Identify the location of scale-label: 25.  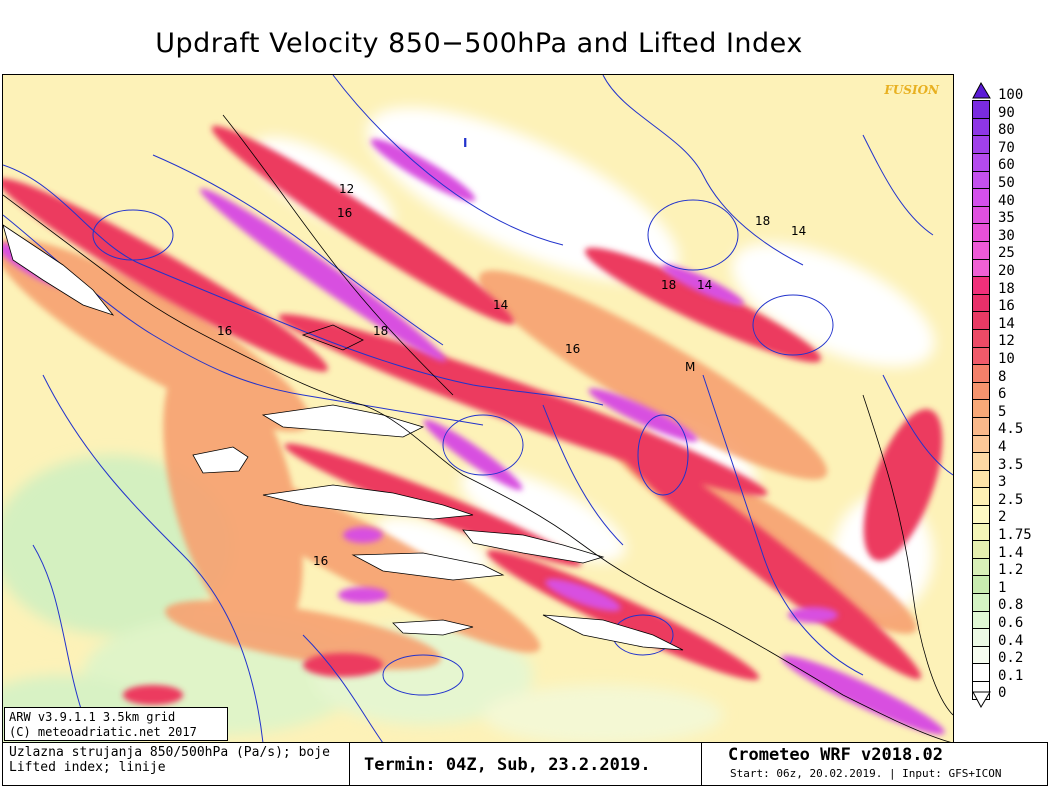
(1006, 253).